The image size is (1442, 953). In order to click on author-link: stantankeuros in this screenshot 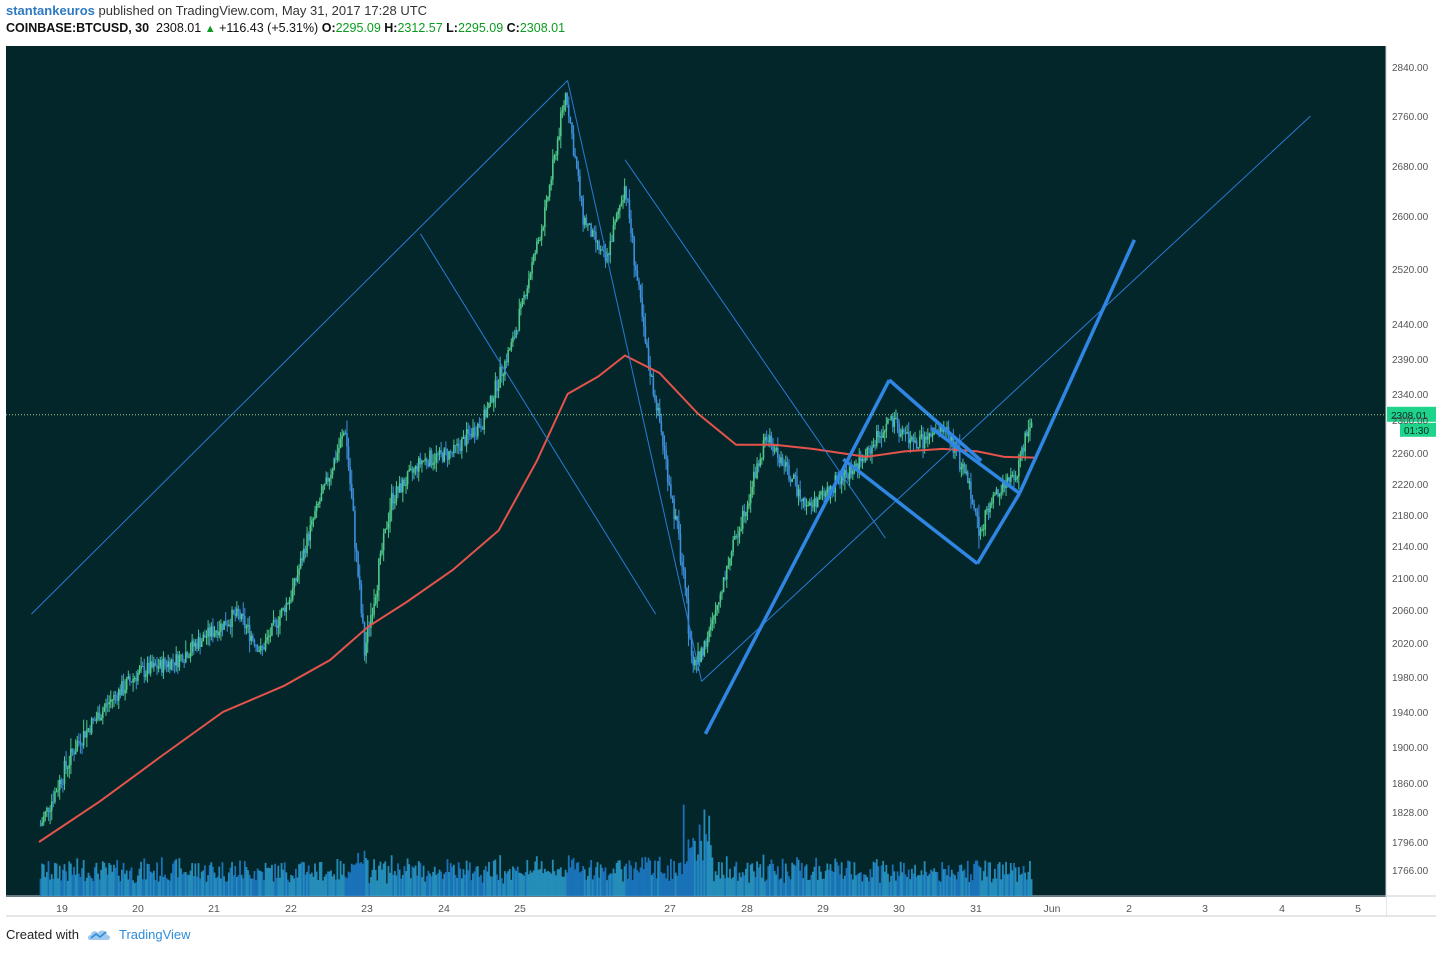, I will do `click(50, 10)`.